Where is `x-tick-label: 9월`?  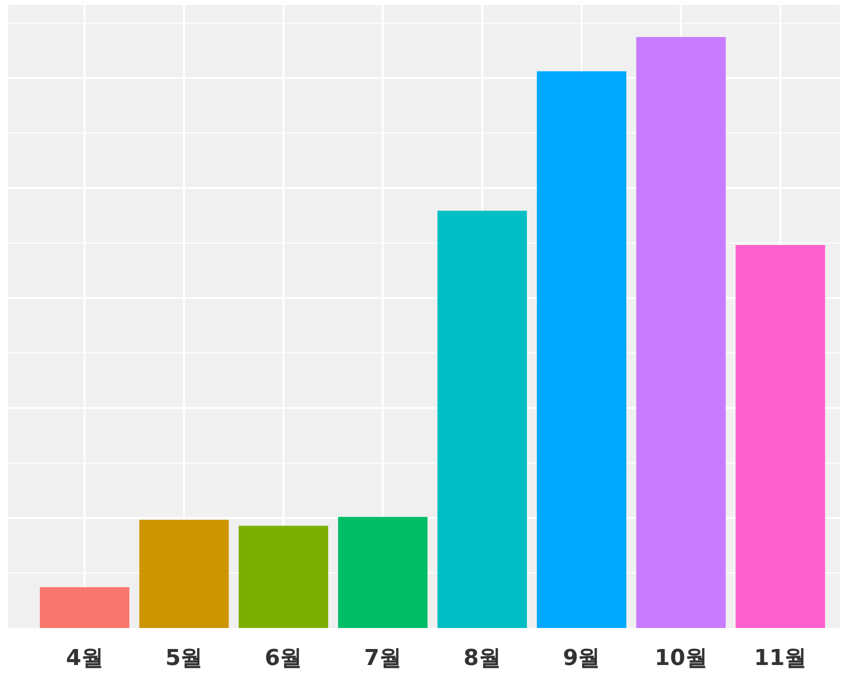
x-tick-label: 9월 is located at coordinates (581, 658).